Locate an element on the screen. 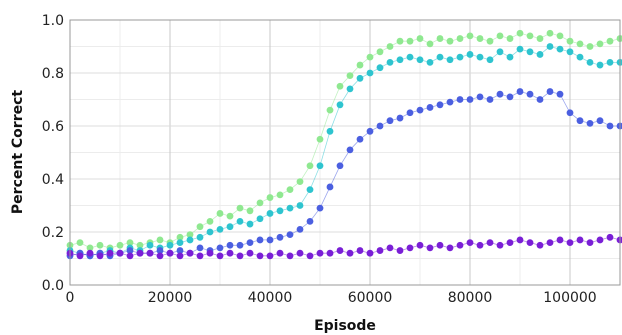 This screenshot has height=335, width=622. x-tick-label: 20000 is located at coordinates (170, 298).